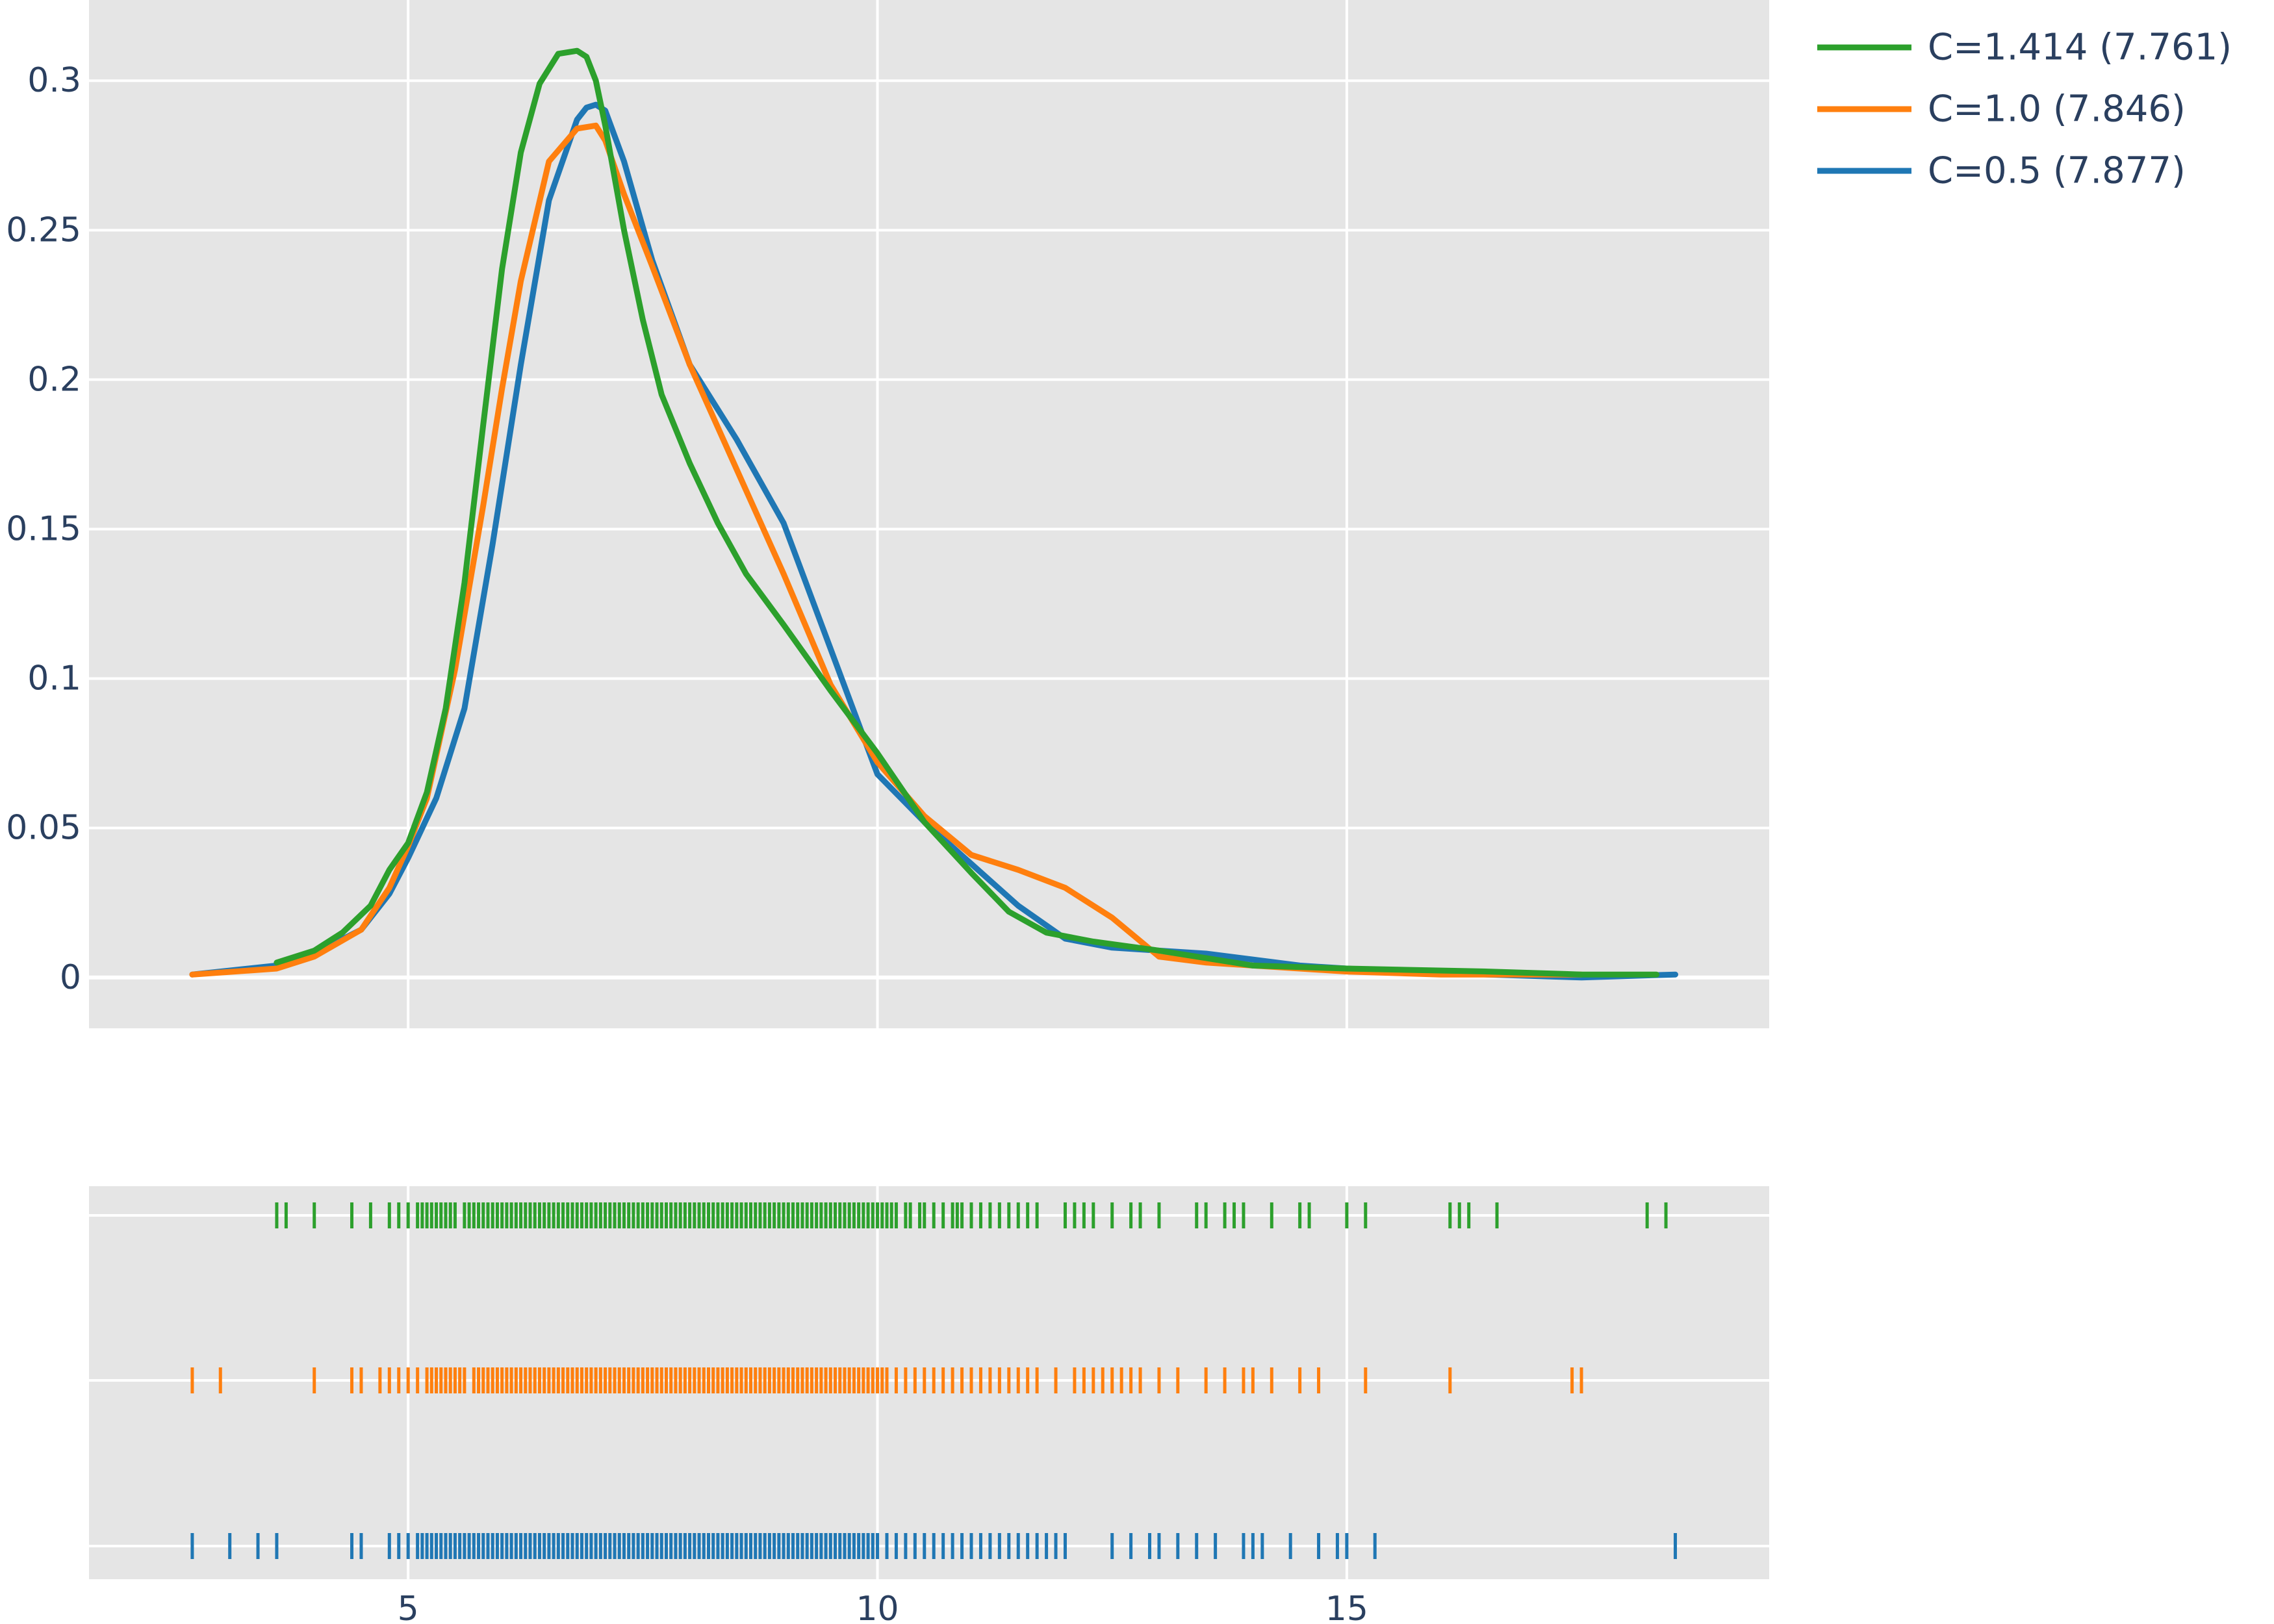 Image resolution: width=2274 pixels, height=1624 pixels. Describe the element at coordinates (934, 1380) in the screenshot. I see `rug-marks` at that location.